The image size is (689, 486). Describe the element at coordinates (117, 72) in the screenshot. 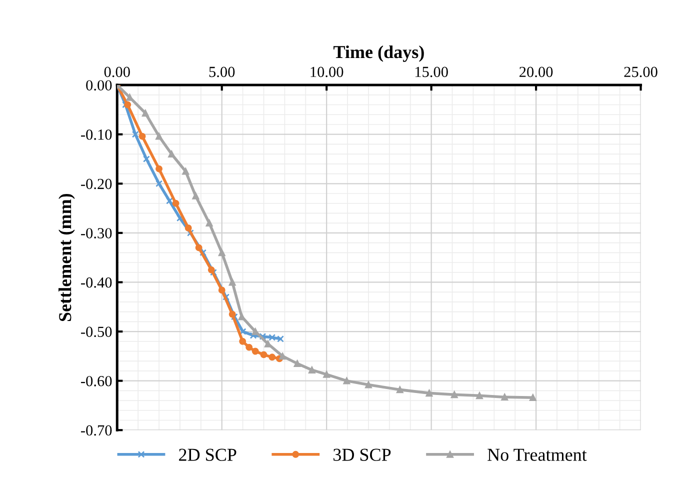

I see `x-tick-label: 0.00` at that location.